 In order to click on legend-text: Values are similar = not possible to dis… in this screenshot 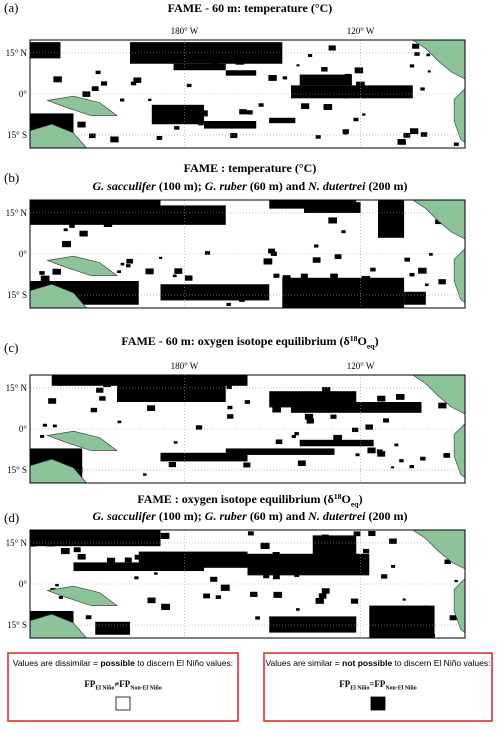, I will do `click(378, 663)`.